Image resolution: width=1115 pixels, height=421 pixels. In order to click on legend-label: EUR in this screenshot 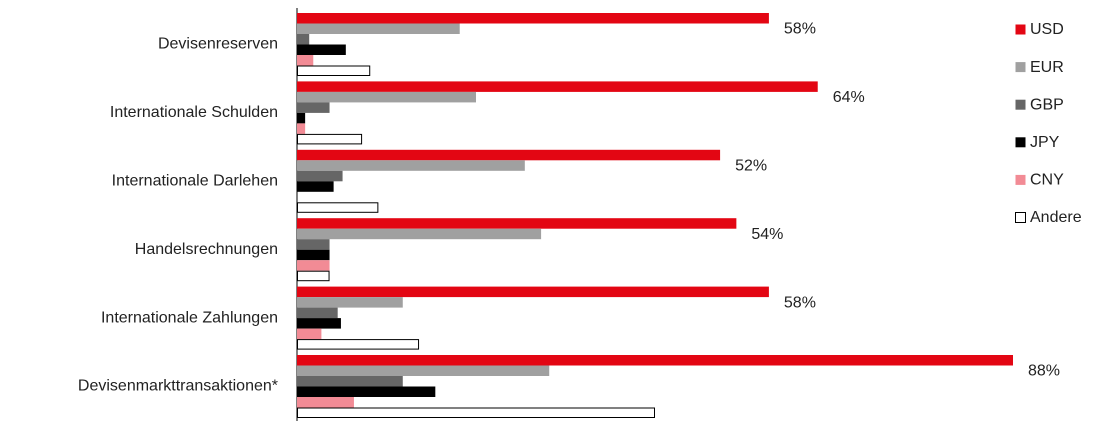, I will do `click(1047, 67)`.